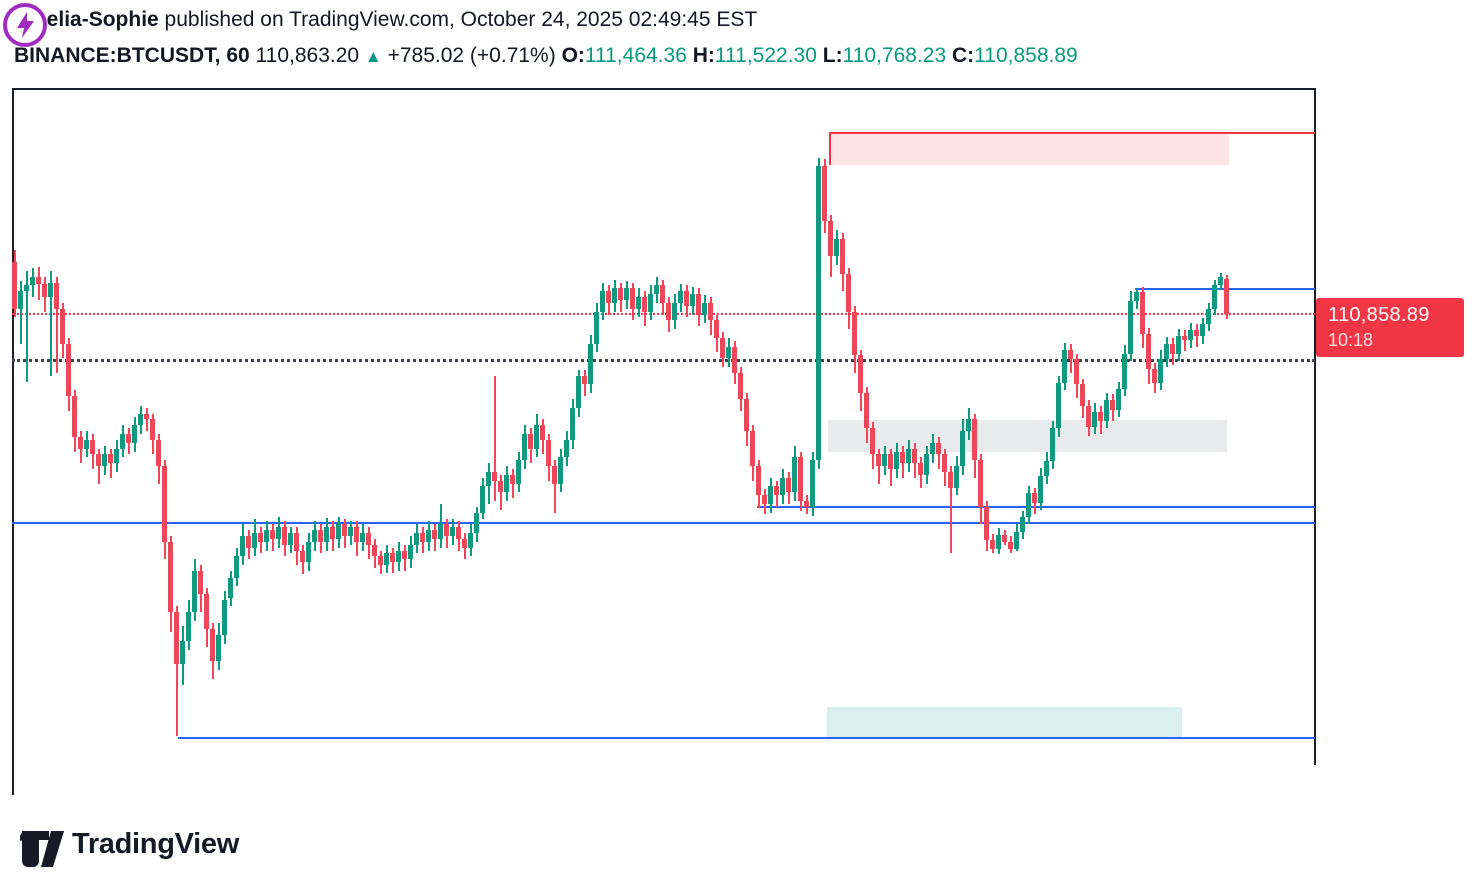  Describe the element at coordinates (1026, 55) in the screenshot. I see `close-value: 110,858.89` at that location.